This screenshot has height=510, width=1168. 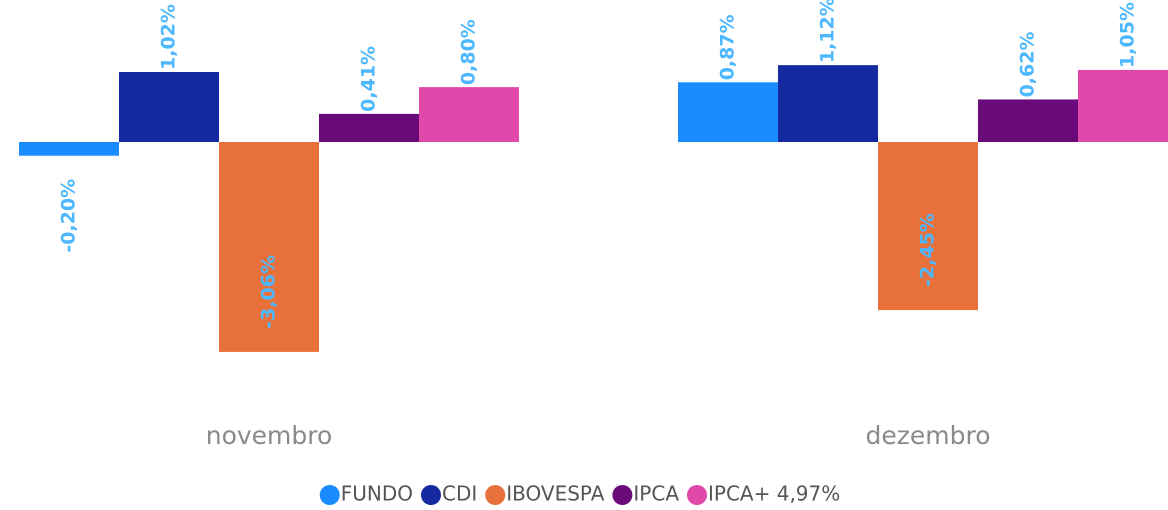 What do you see at coordinates (774, 494) in the screenshot?
I see `legend-label: IPCA+ 4,97%` at bounding box center [774, 494].